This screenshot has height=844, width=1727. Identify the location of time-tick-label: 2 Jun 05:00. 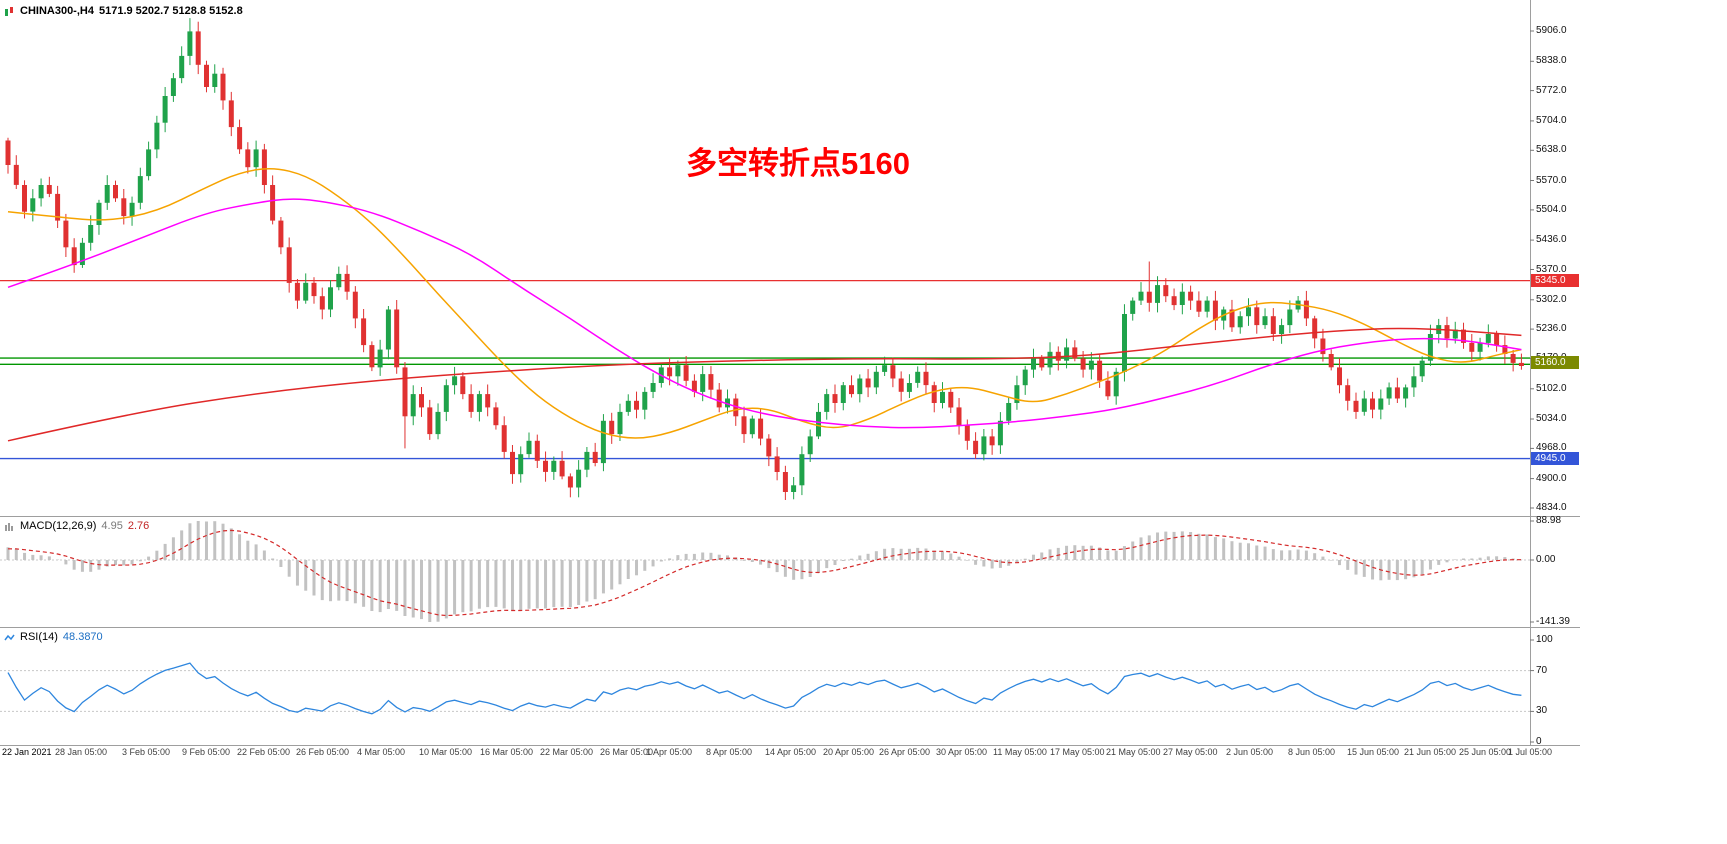
(1250, 752).